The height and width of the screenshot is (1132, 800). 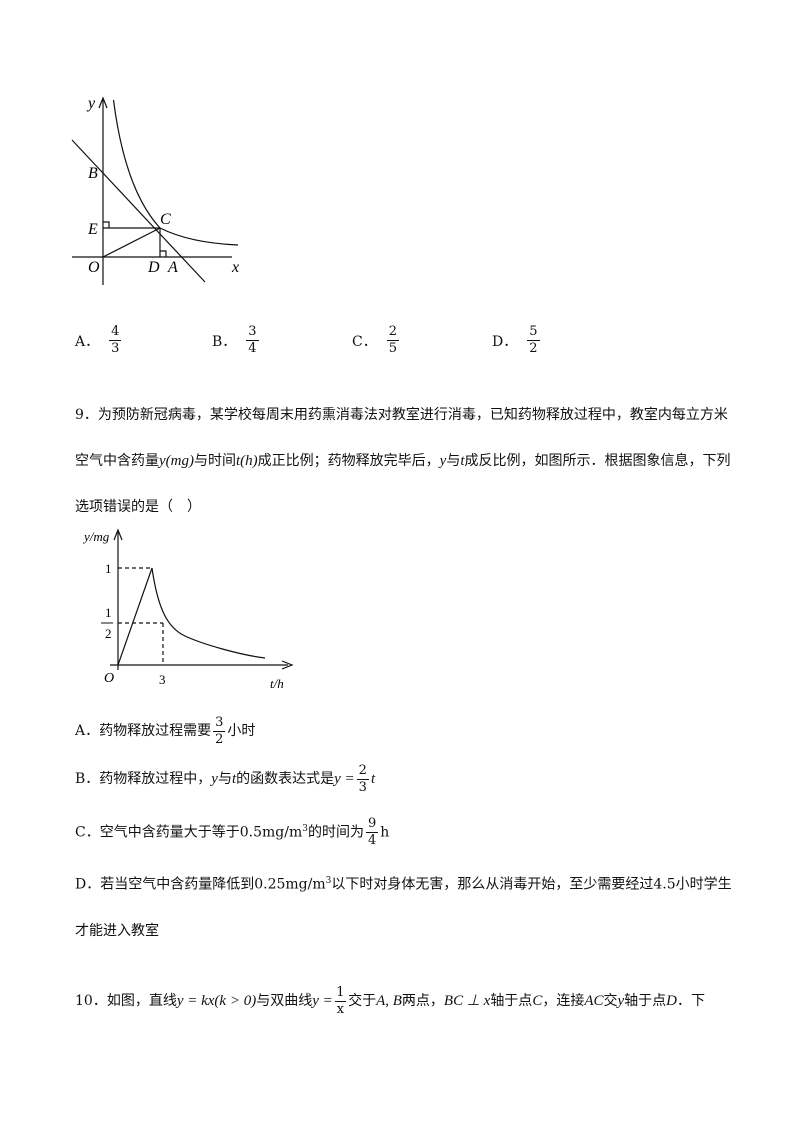 I want to click on label: t/h, so click(x=277, y=683).